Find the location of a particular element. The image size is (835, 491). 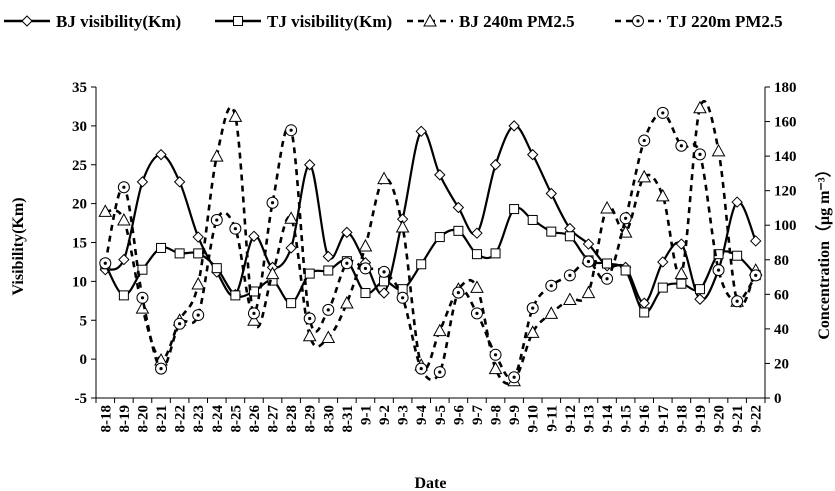

left-tick-label: 35 is located at coordinates (79, 88).